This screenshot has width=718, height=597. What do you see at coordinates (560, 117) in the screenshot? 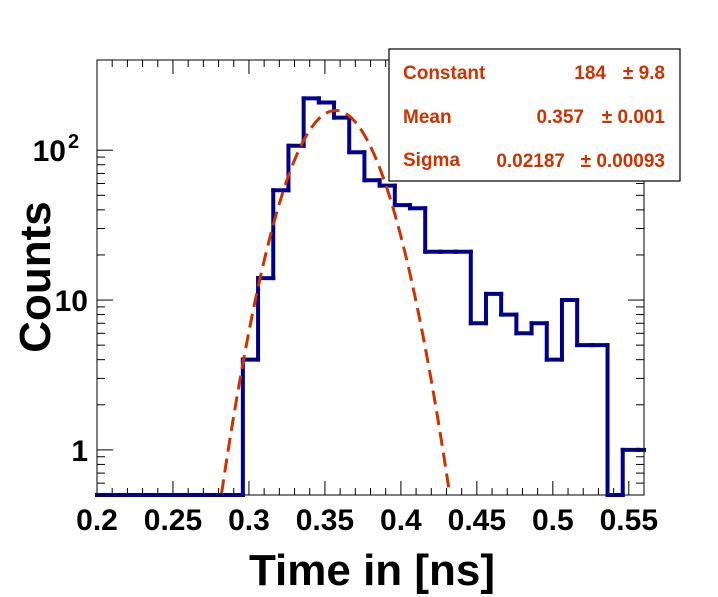
I see `stats-mean-value: 0.357` at bounding box center [560, 117].